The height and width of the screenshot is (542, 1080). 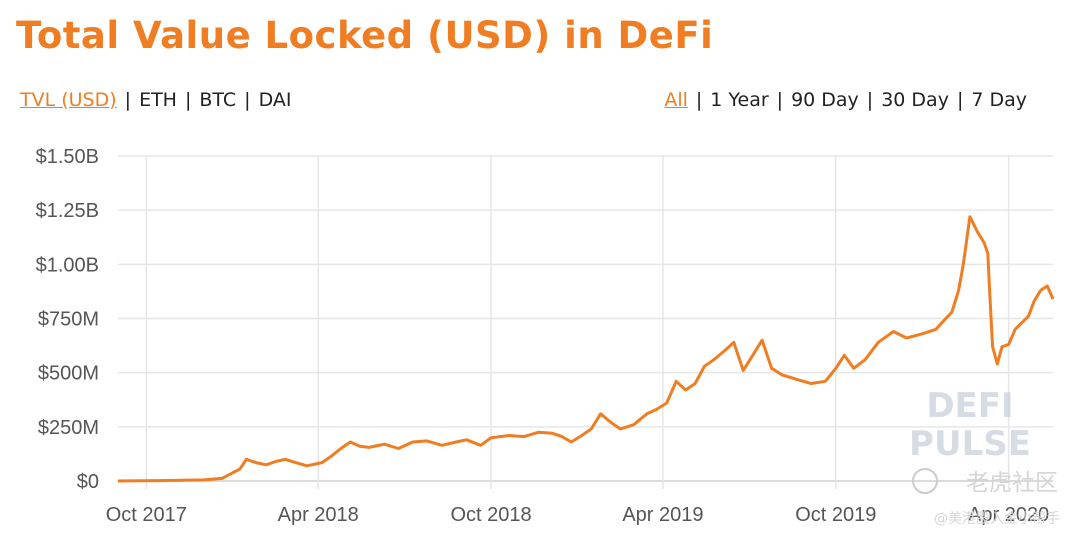 What do you see at coordinates (969, 406) in the screenshot?
I see `watermark-defi: DEFI` at bounding box center [969, 406].